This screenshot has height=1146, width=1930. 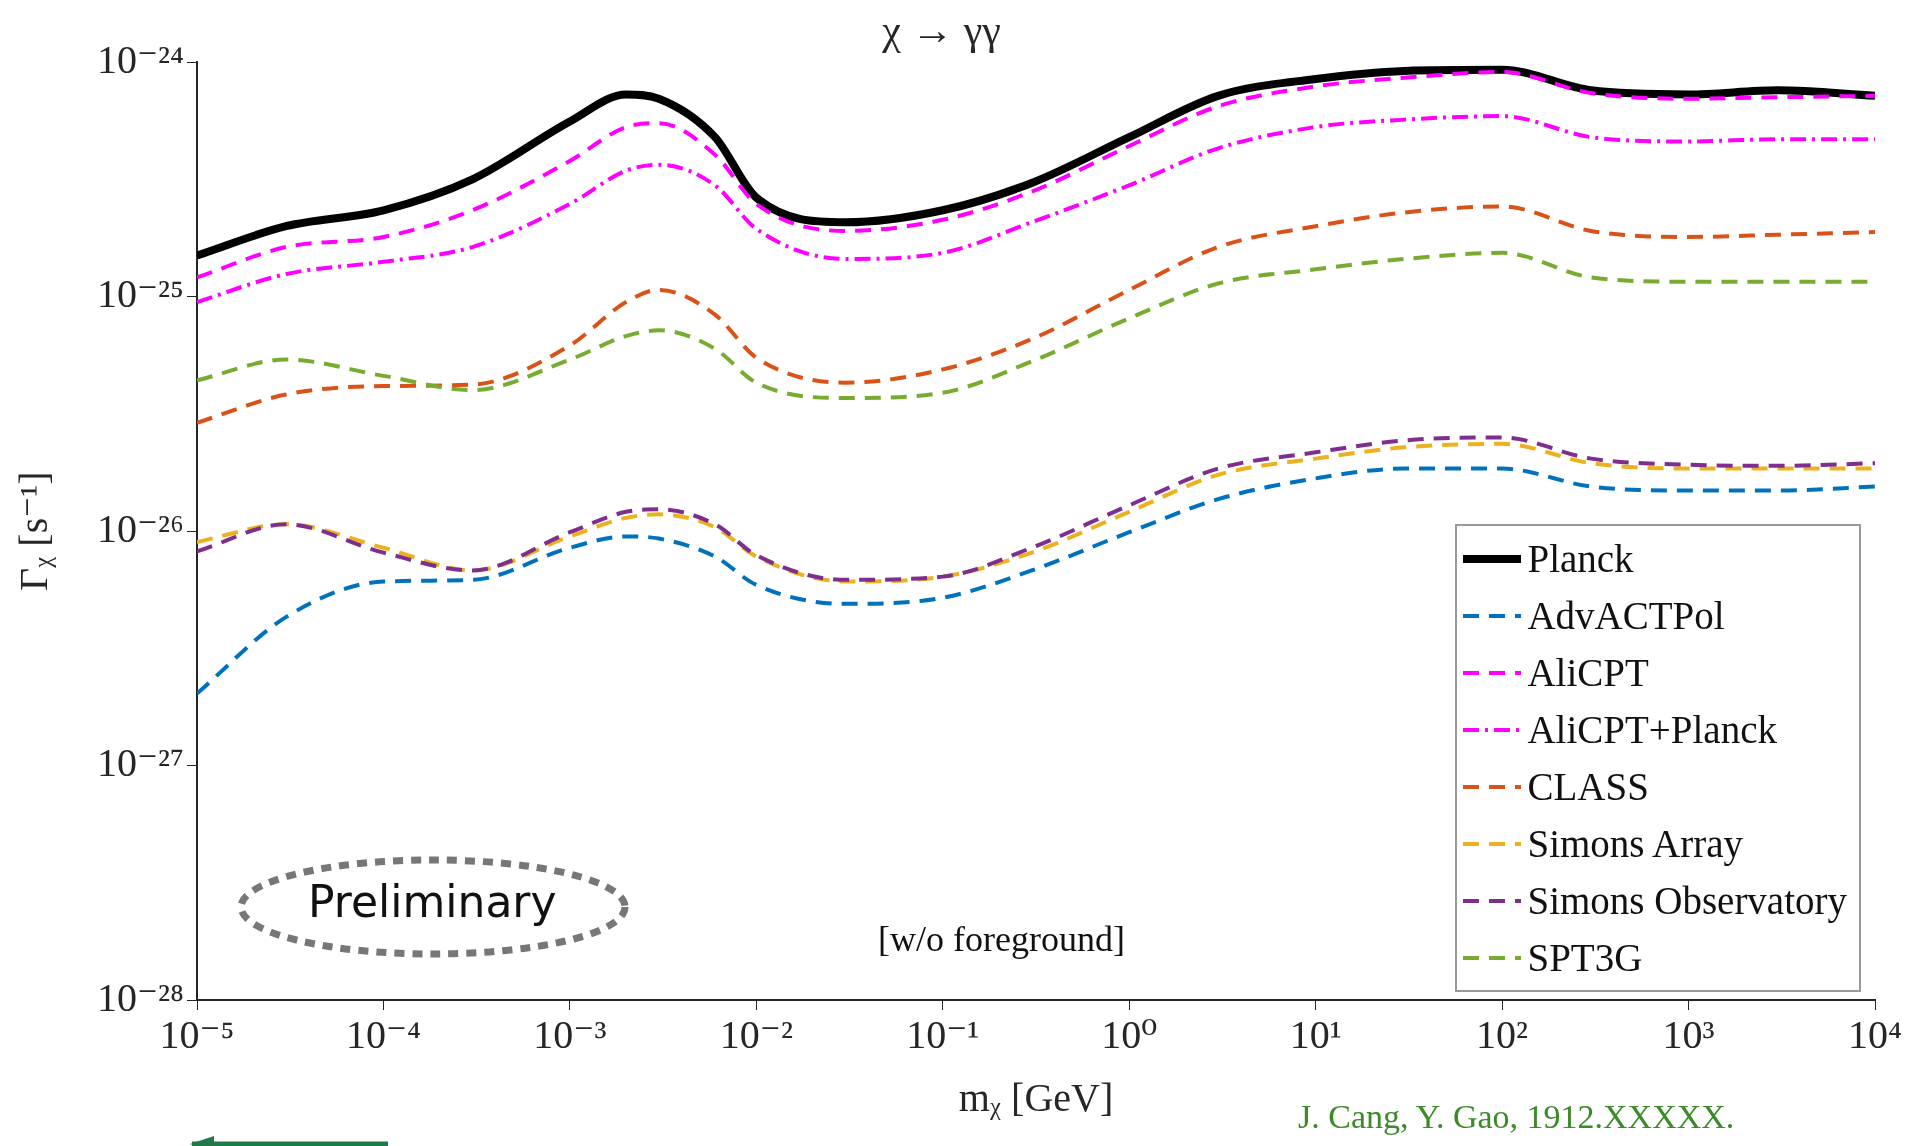 I want to click on legend-label: Simons Observatory, so click(x=1687, y=900).